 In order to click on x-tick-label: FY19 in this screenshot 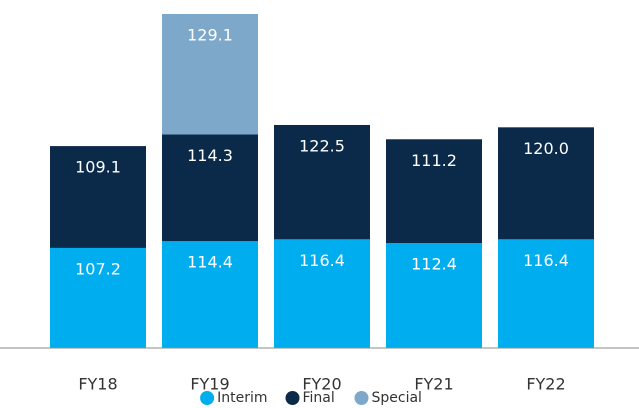, I will do `click(209, 384)`.